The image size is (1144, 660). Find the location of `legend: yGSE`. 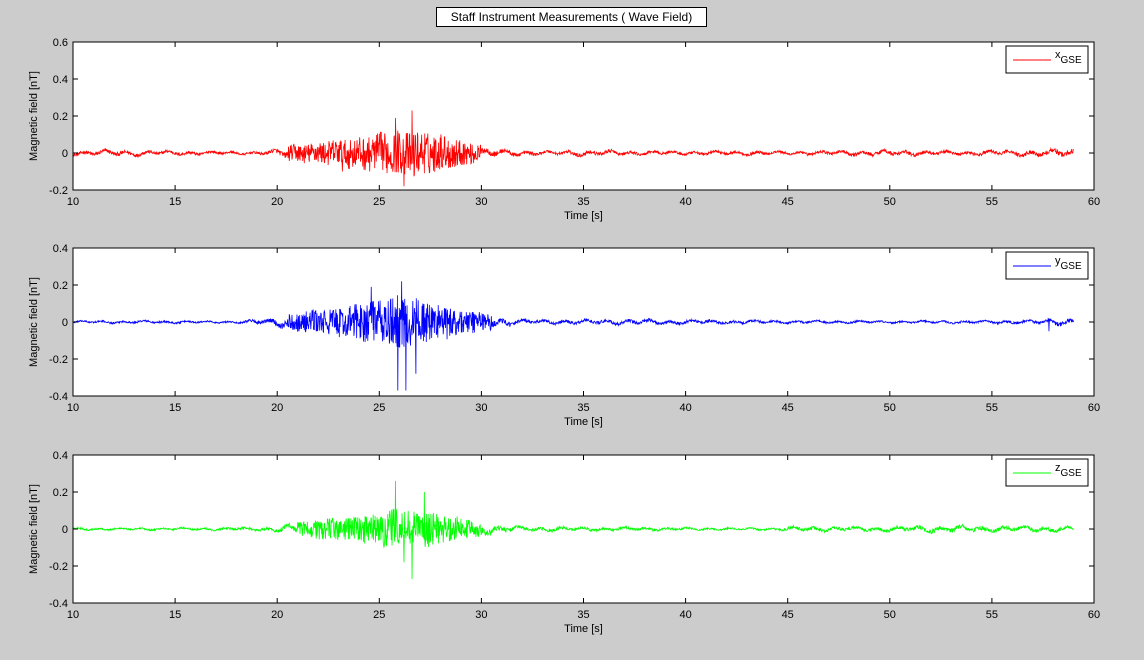

legend: yGSE is located at coordinates (1047, 265).